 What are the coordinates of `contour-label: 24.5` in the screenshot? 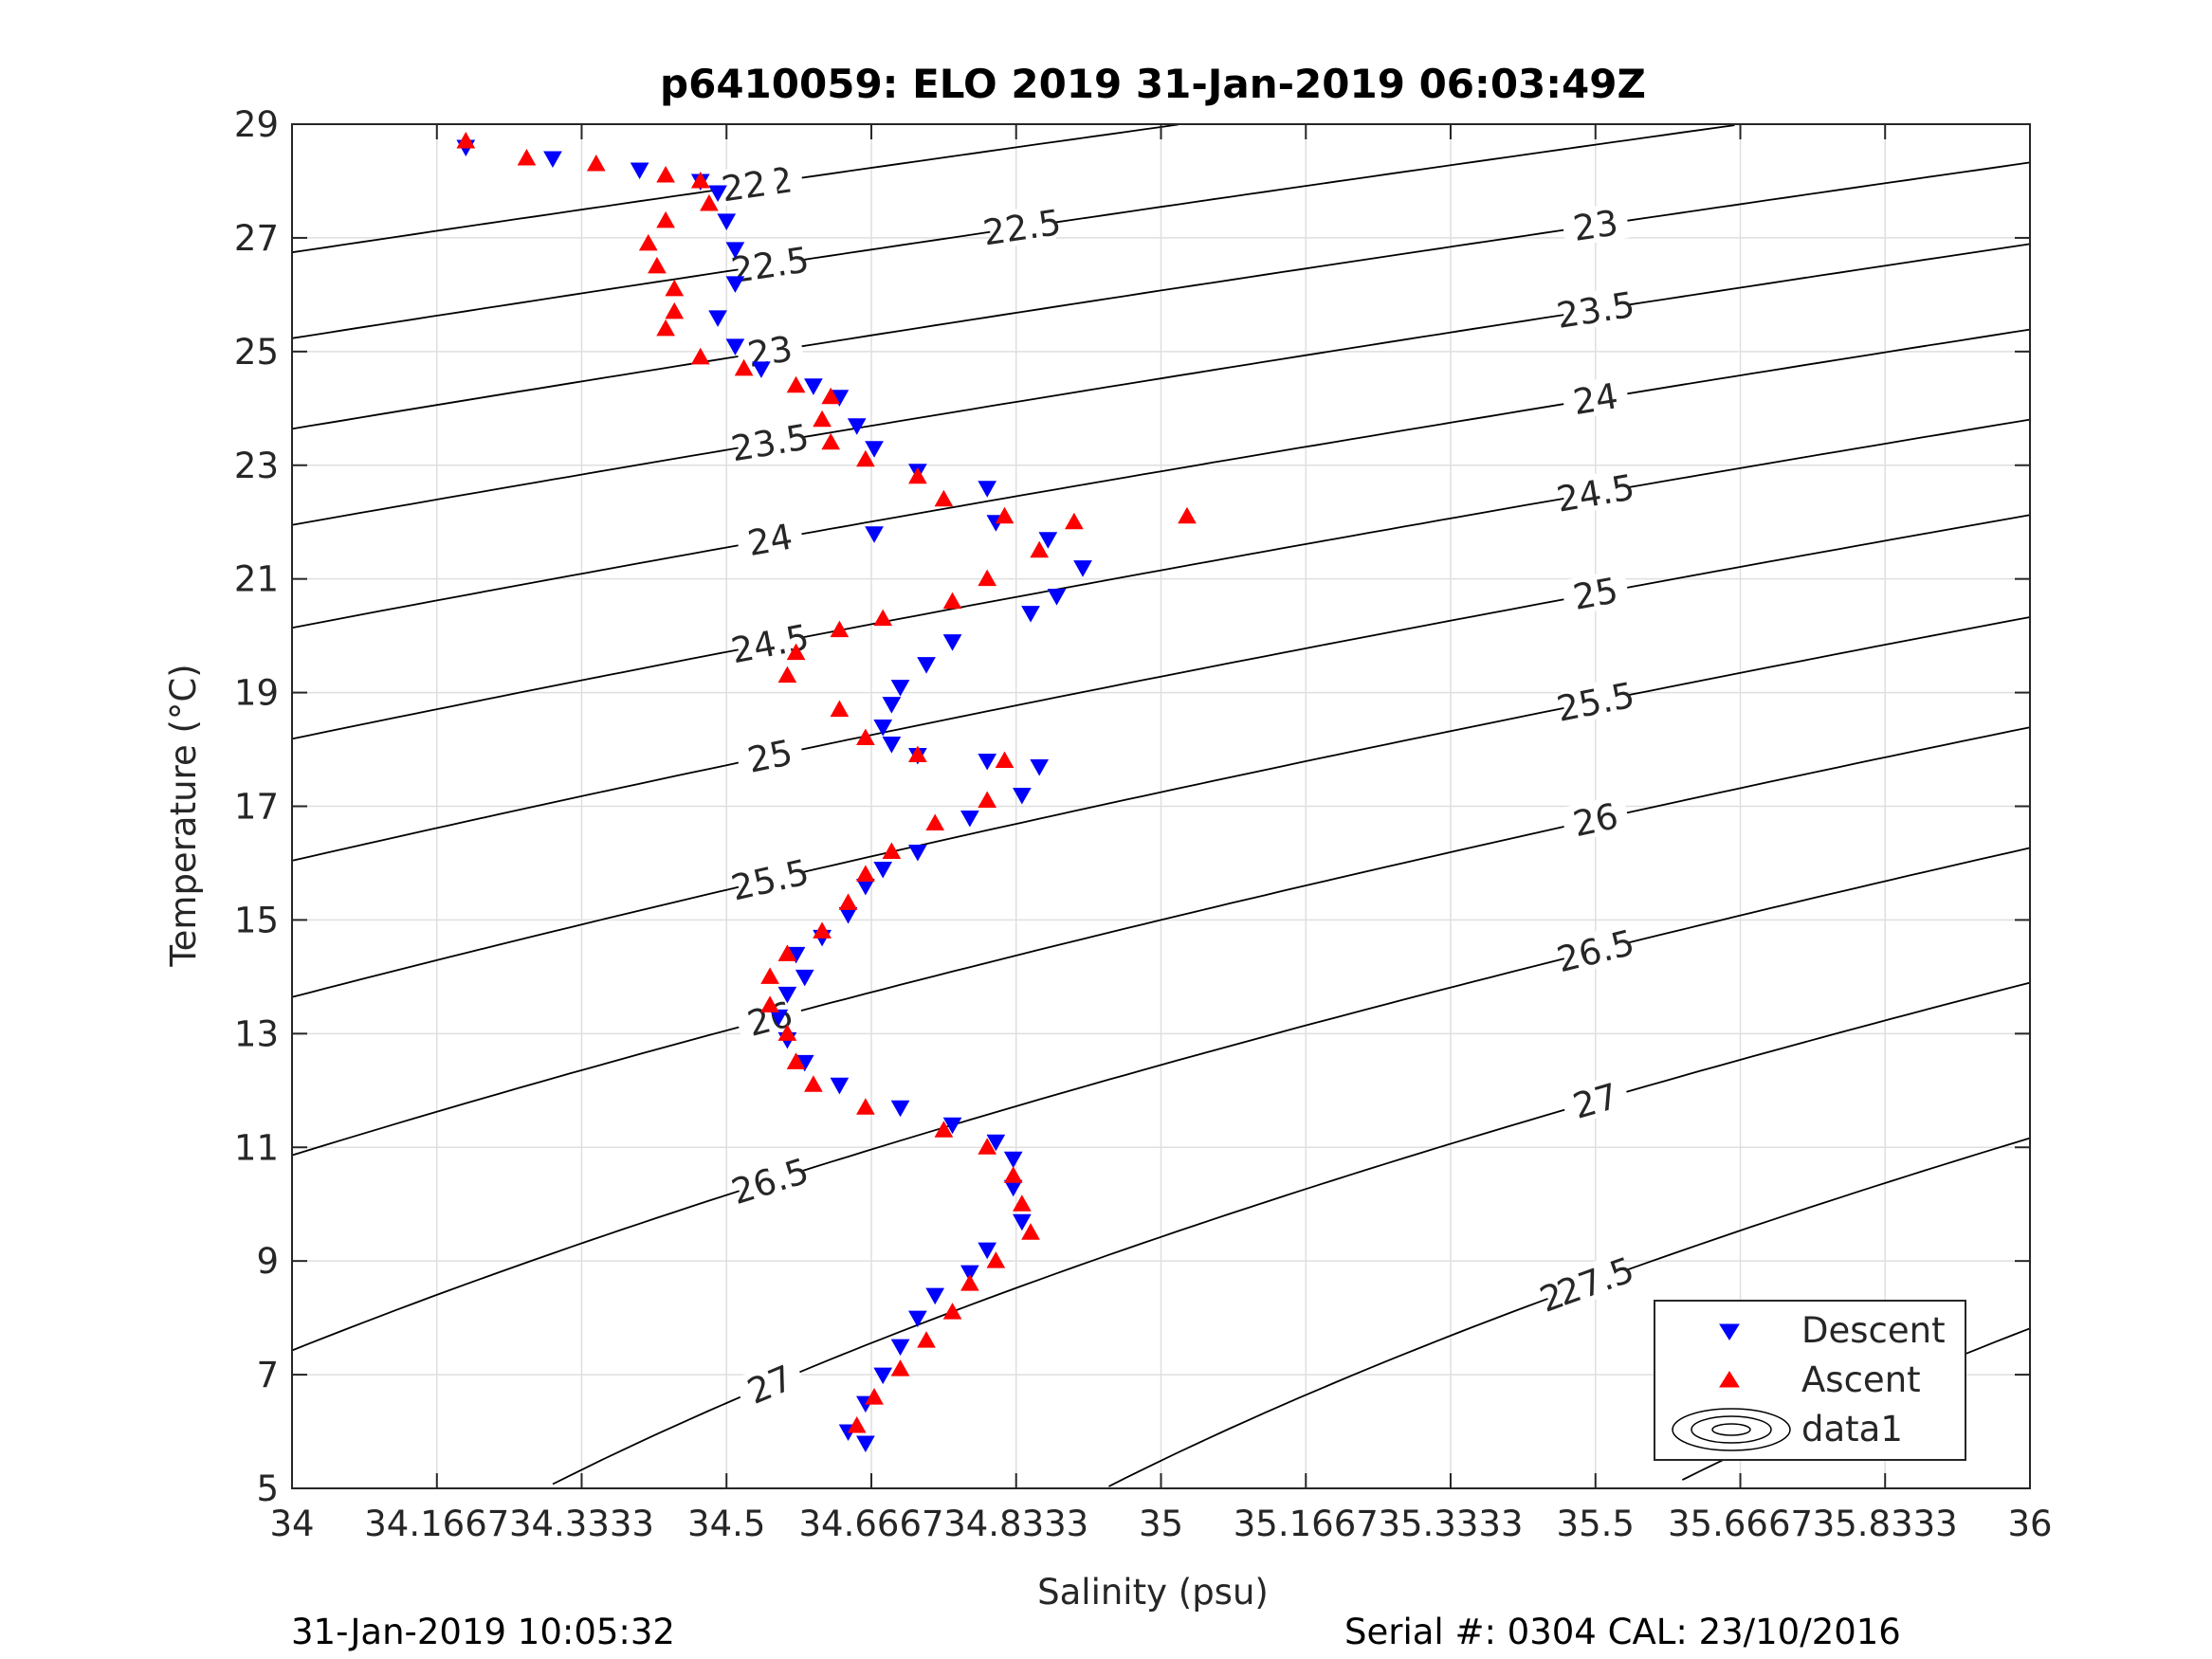 It's located at (1596, 493).